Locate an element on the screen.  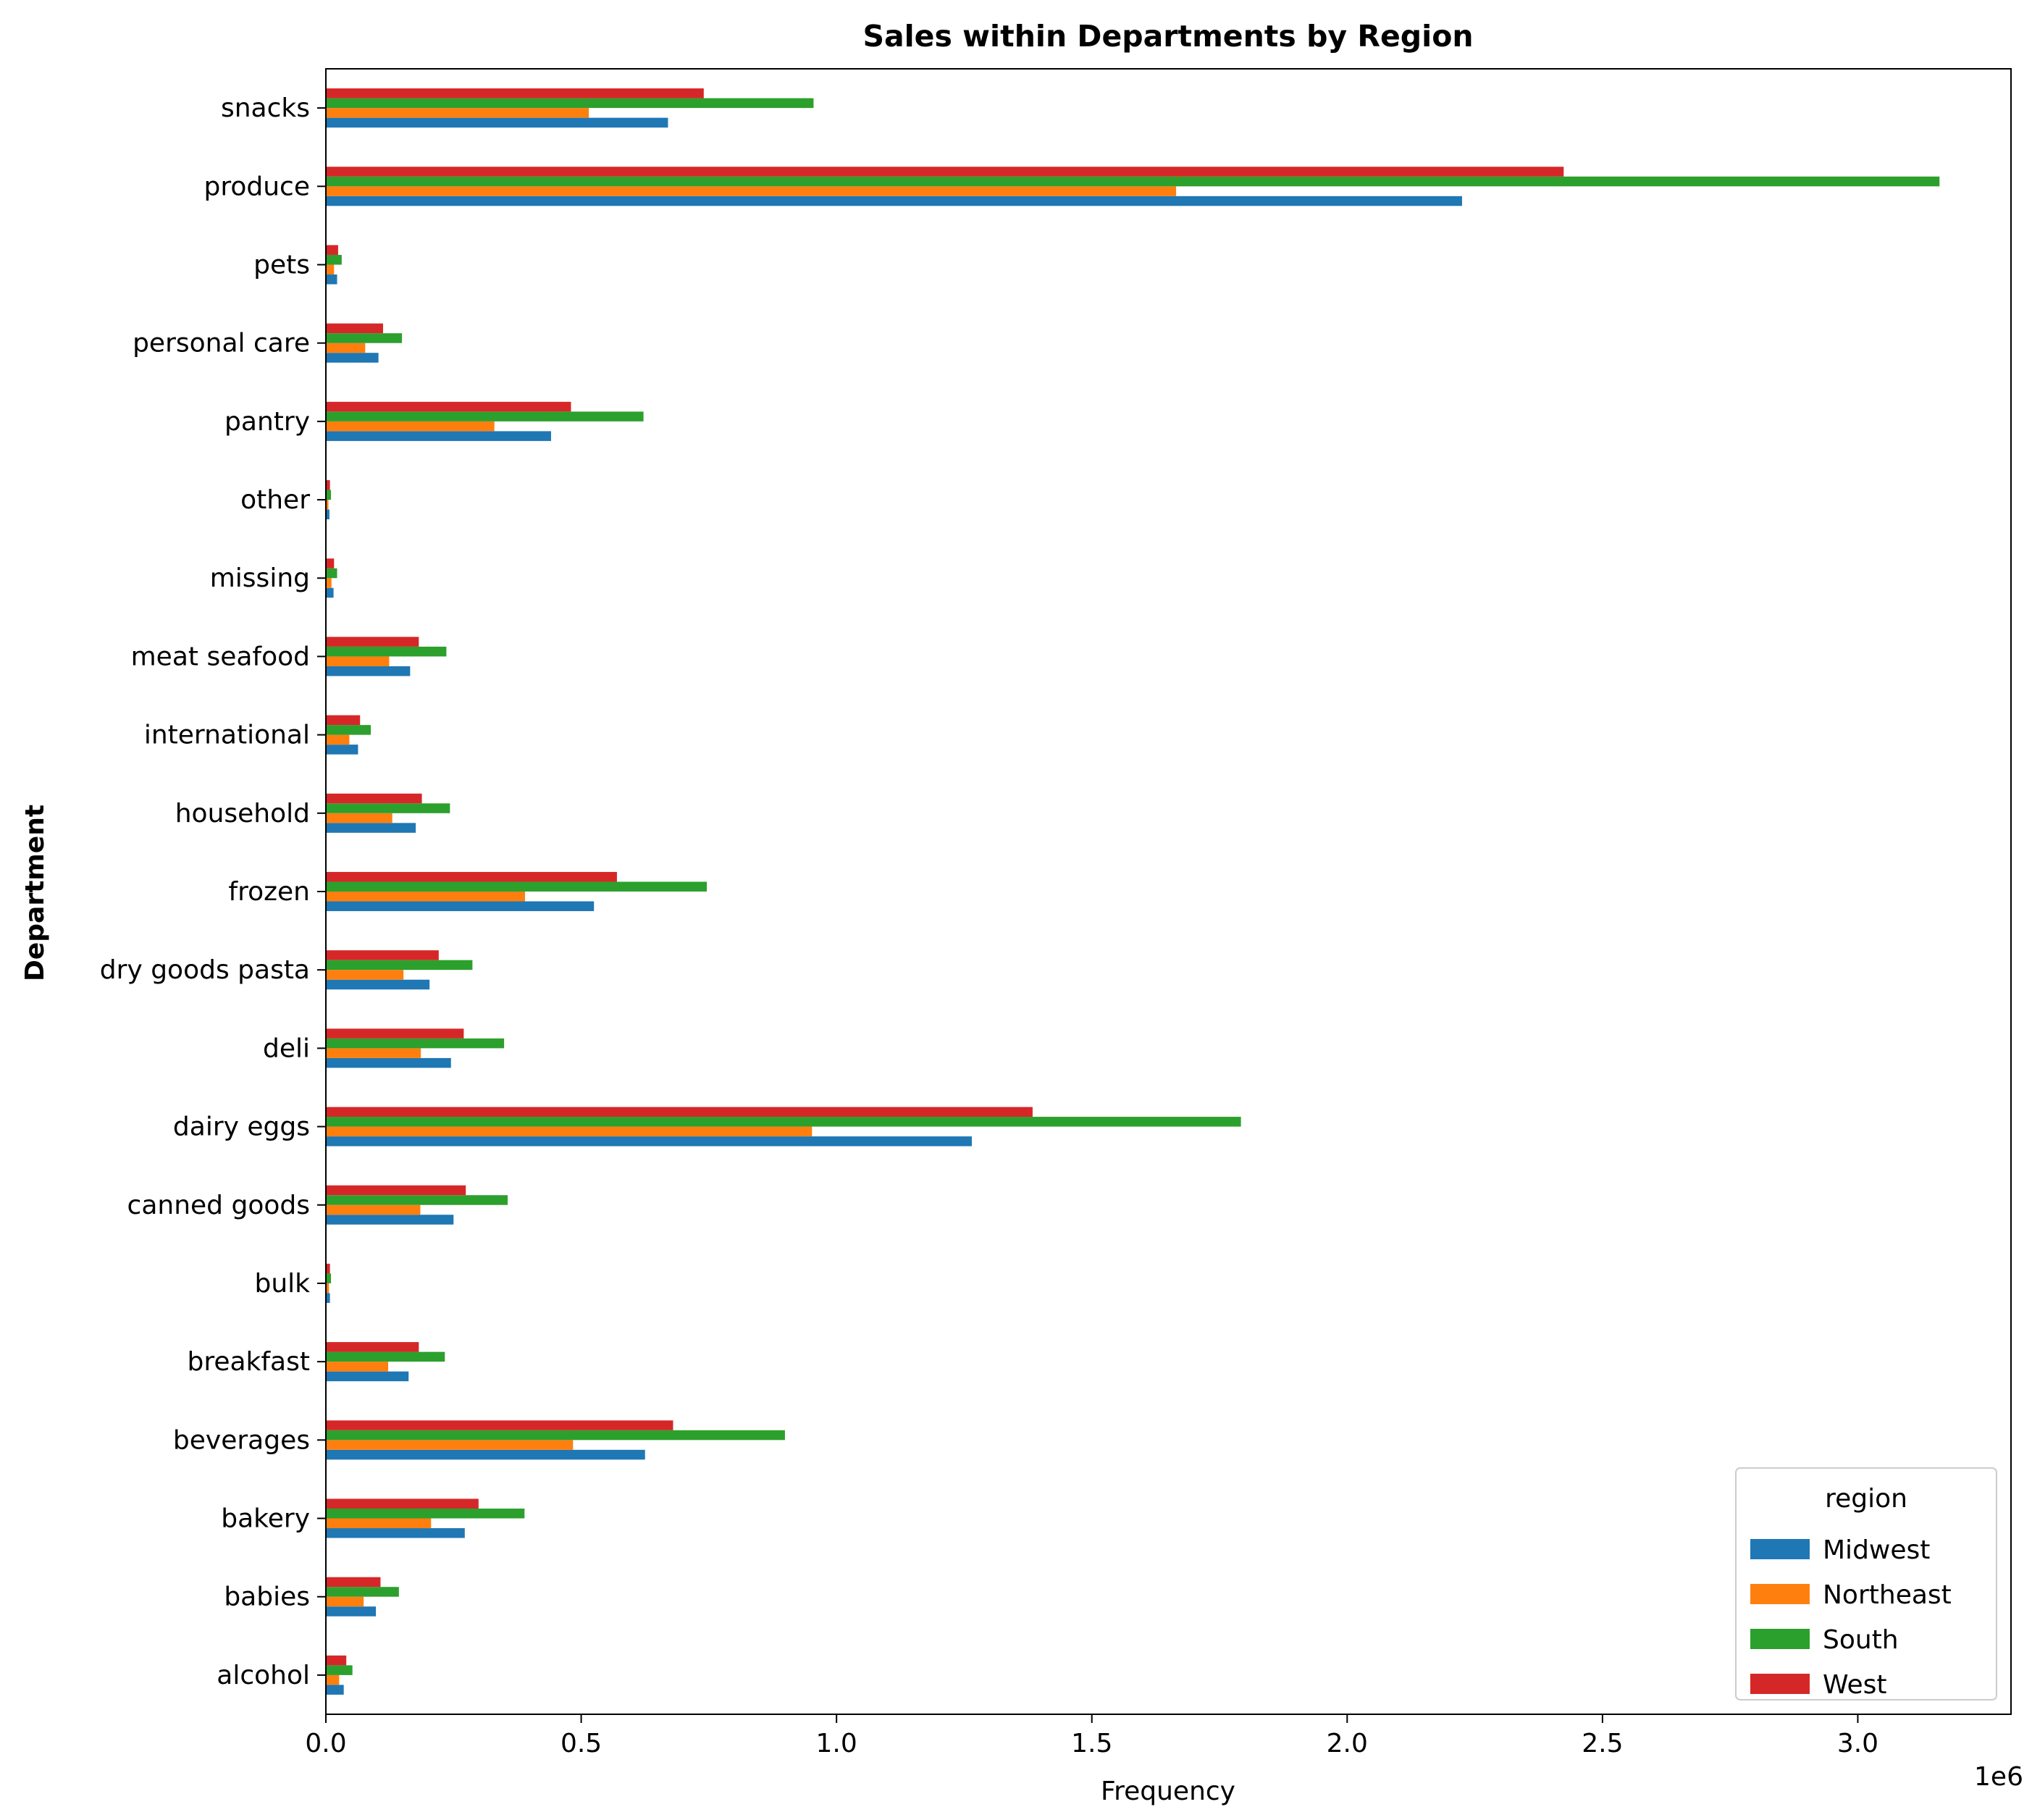
bar-northeast-bulk is located at coordinates (327, 1288).